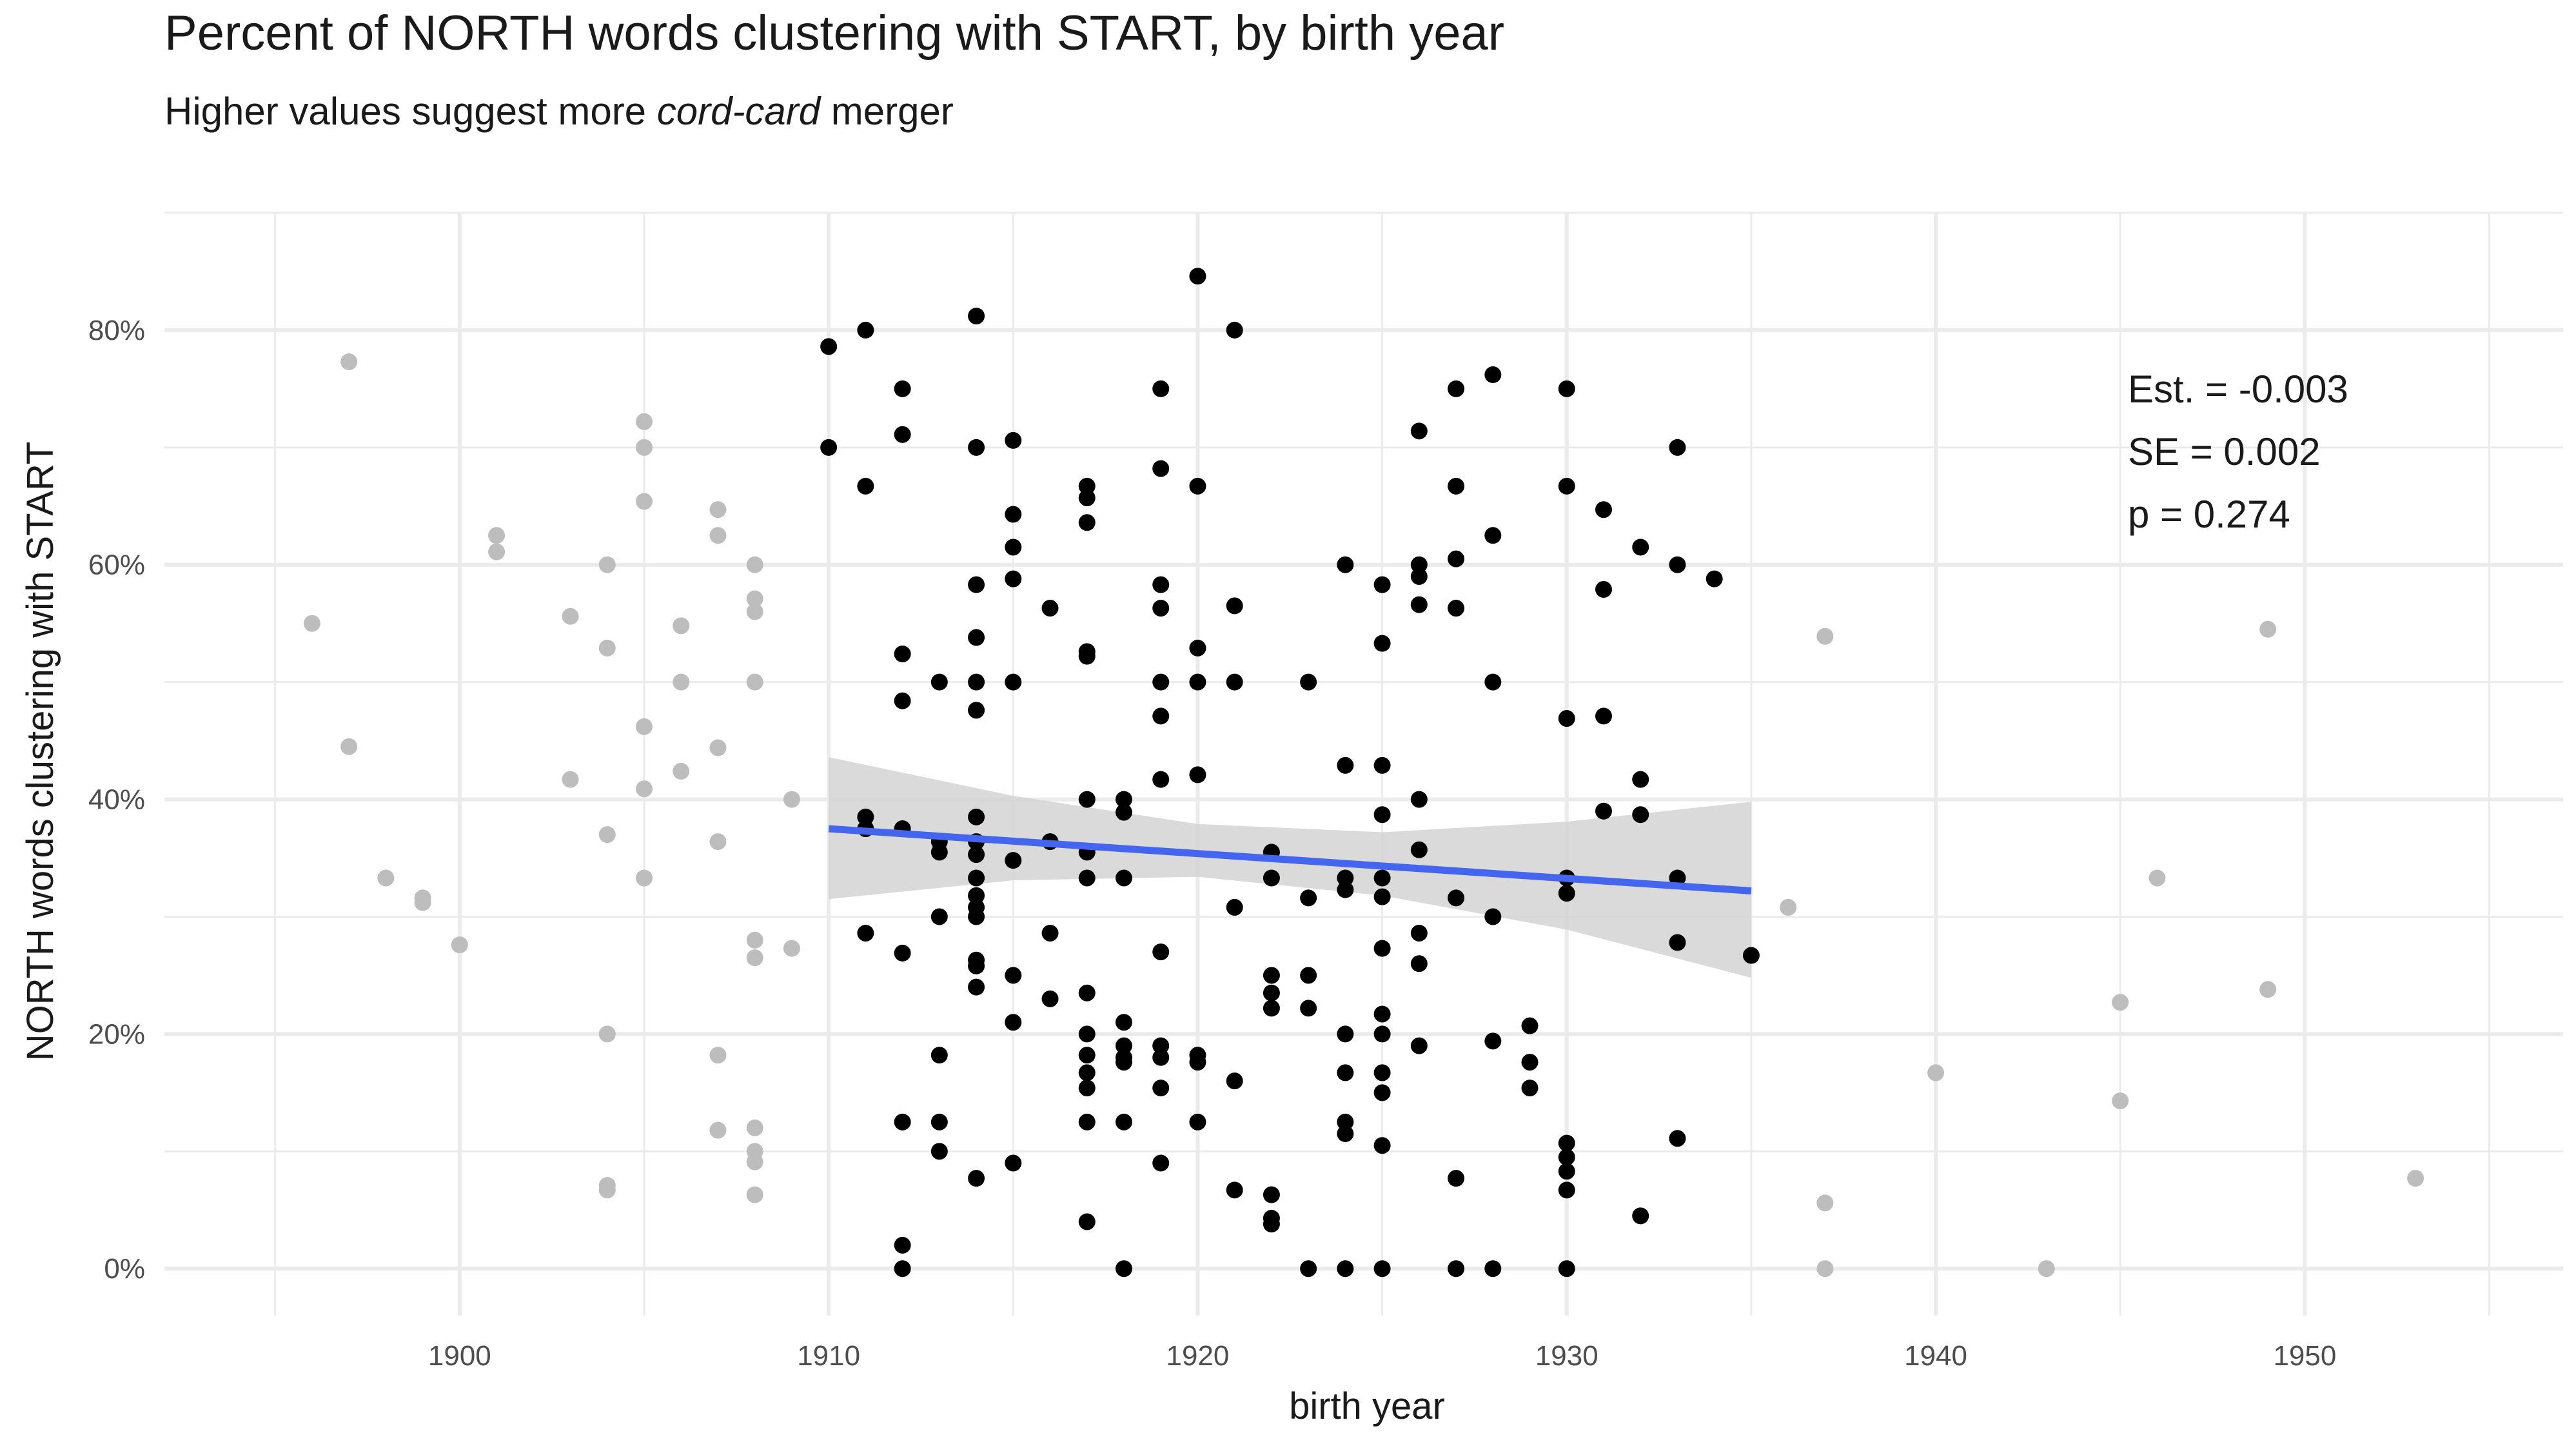  What do you see at coordinates (117, 565) in the screenshot?
I see `y-tick-label: 60%` at bounding box center [117, 565].